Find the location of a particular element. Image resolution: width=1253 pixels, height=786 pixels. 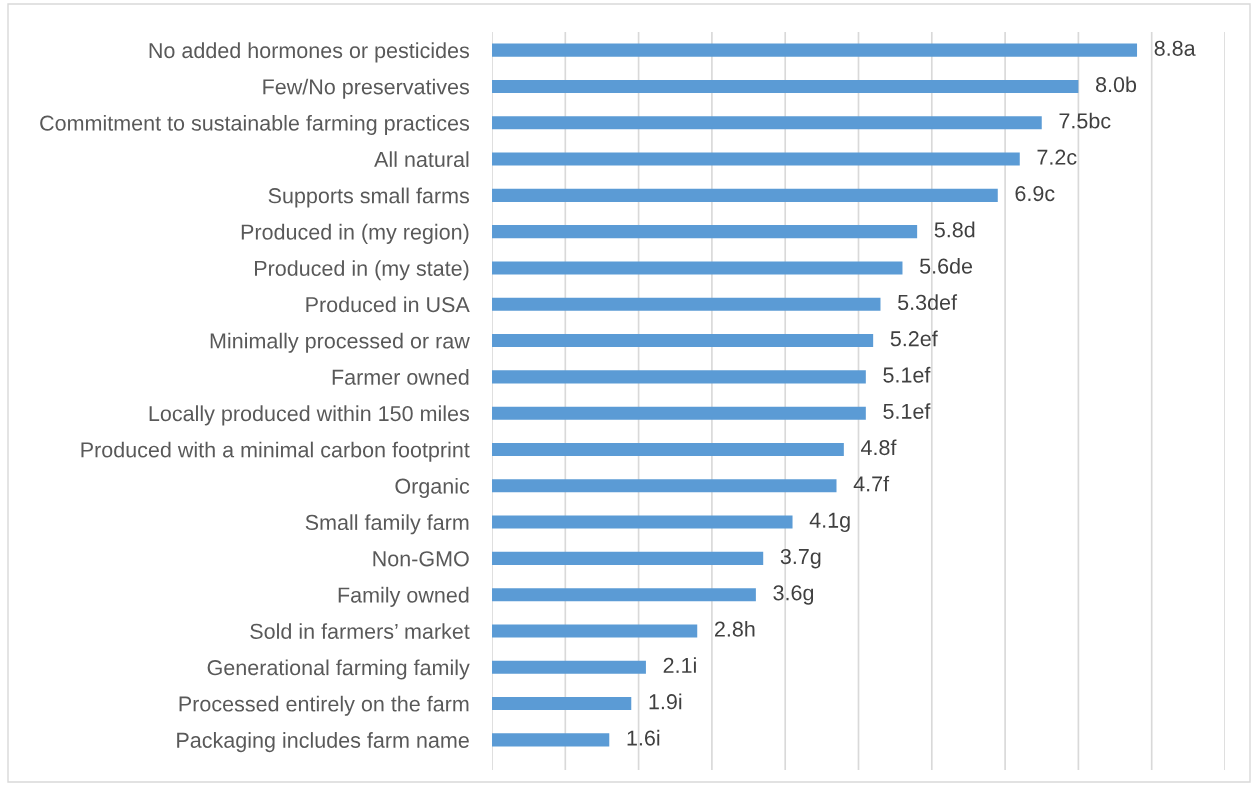

data-label: 5.2ef is located at coordinates (914, 338).